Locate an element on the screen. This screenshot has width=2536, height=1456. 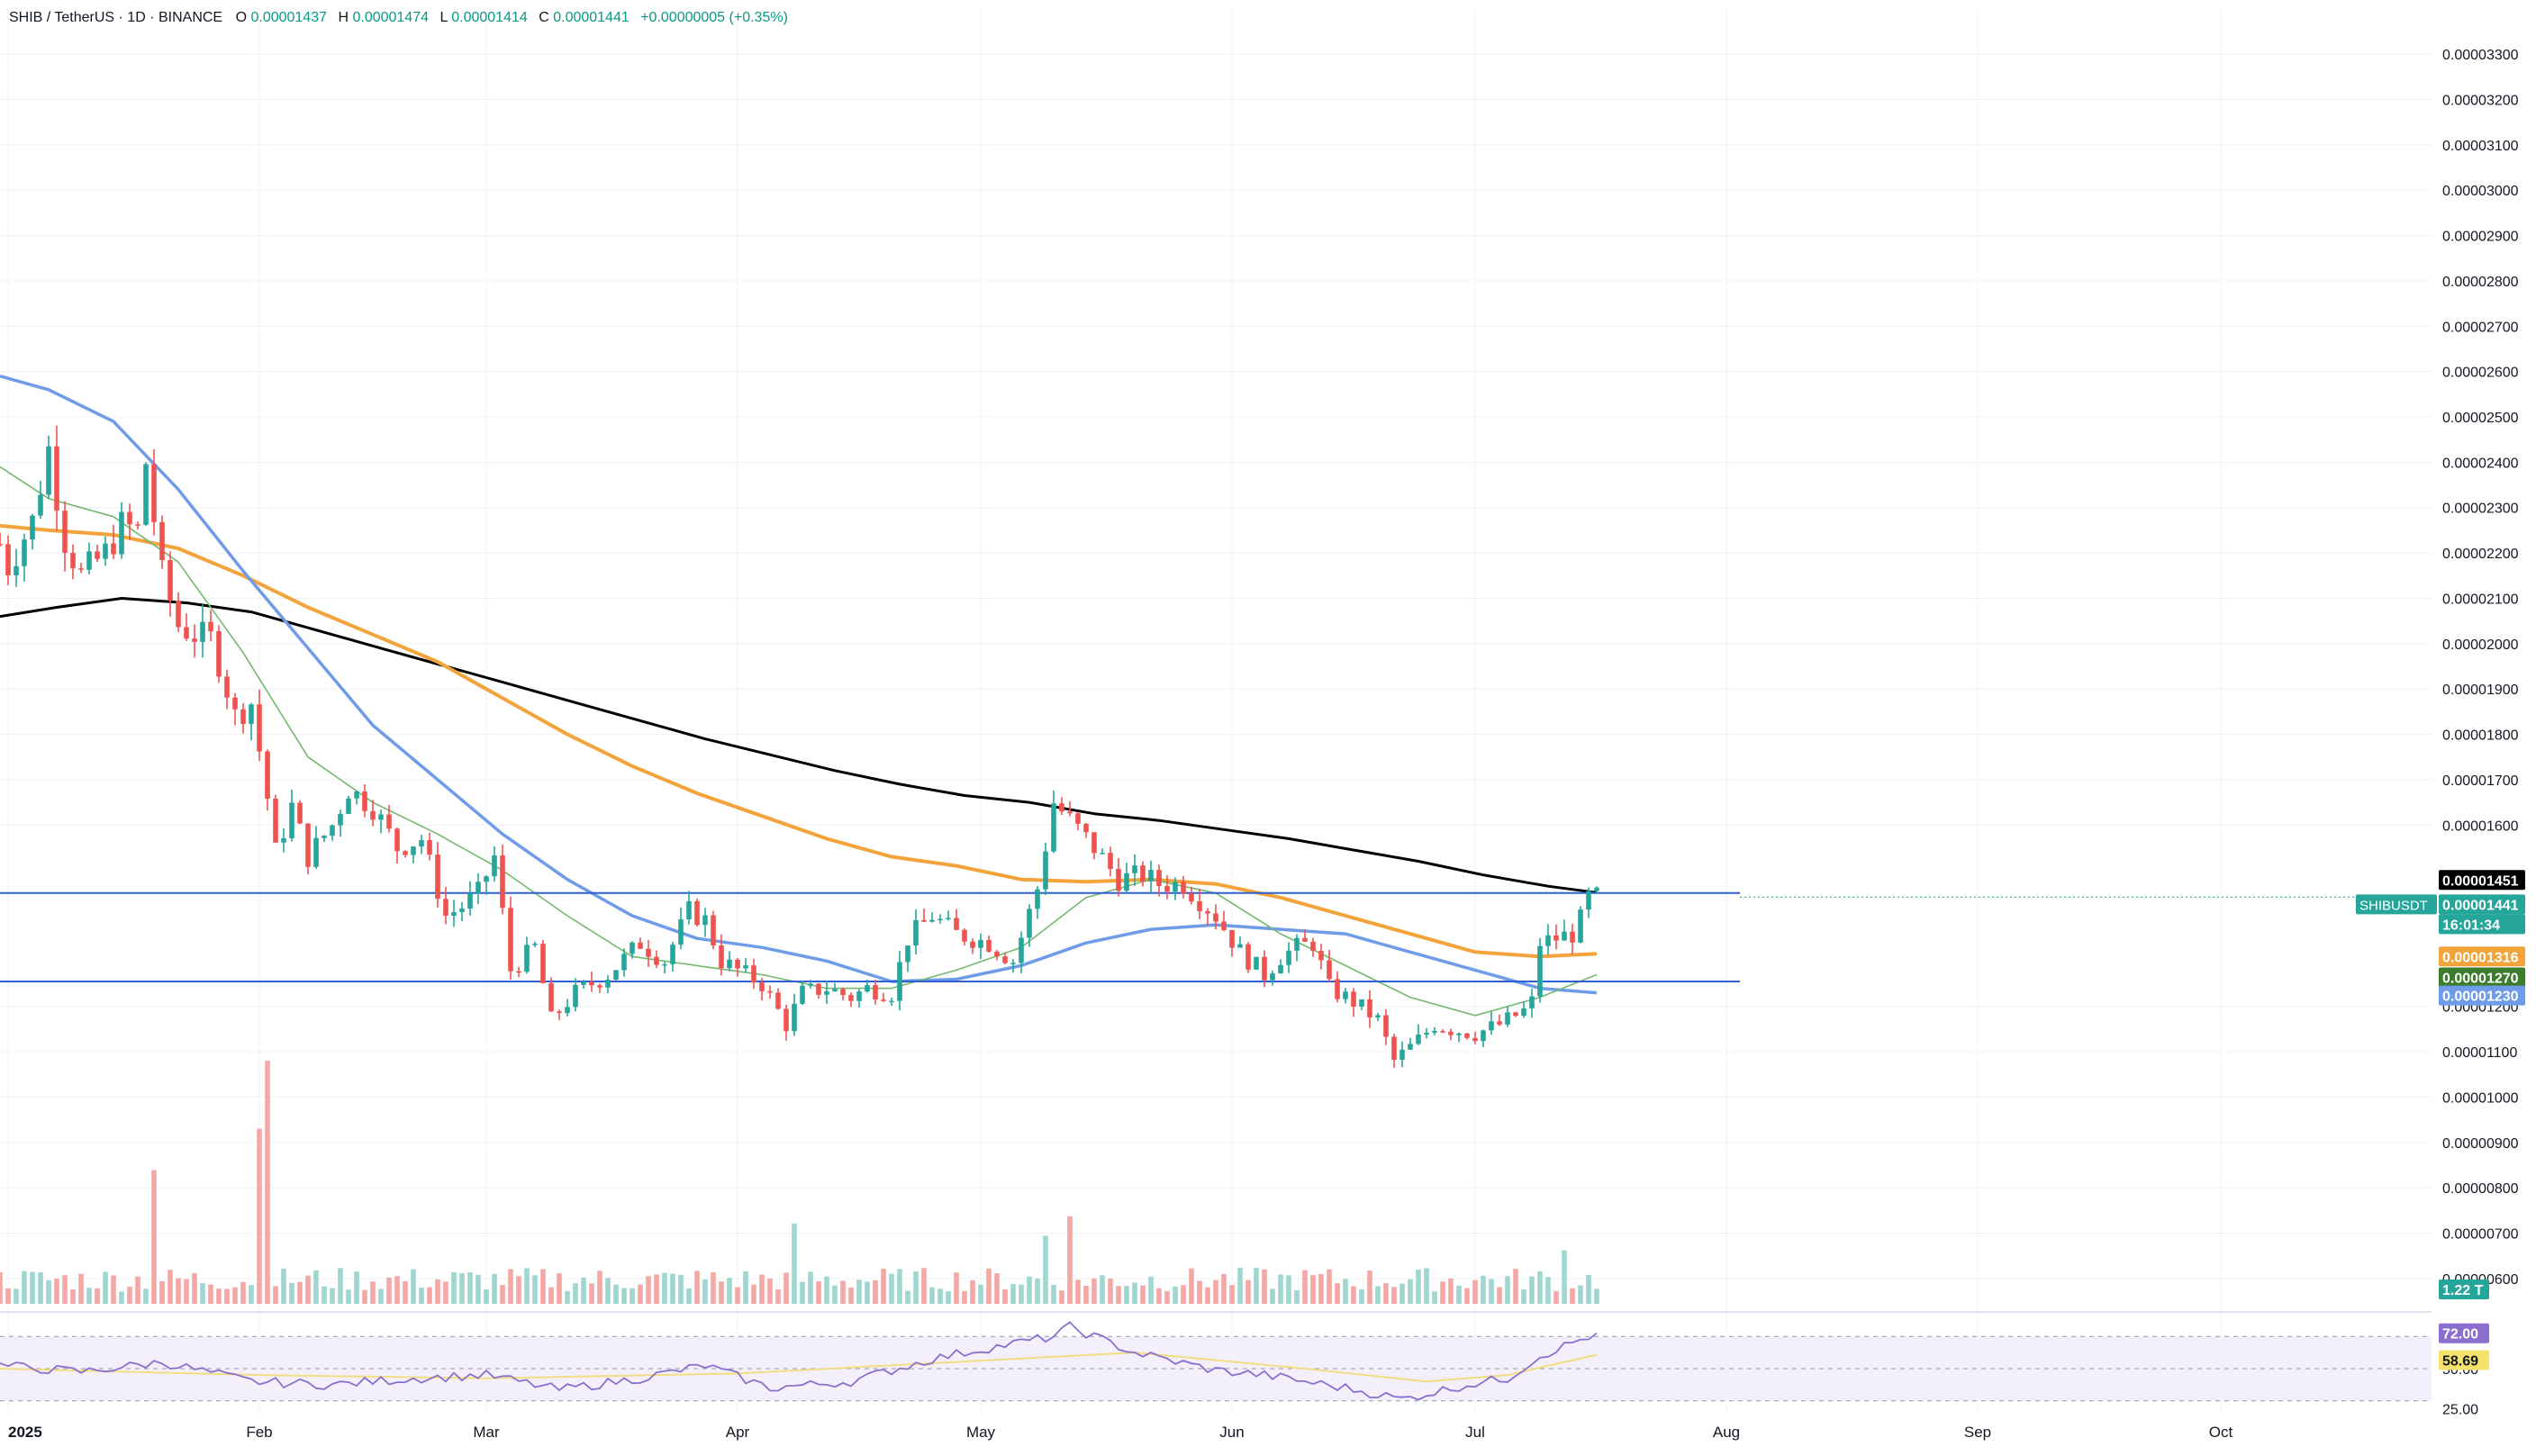
price-axis-tick: 0.00002900 is located at coordinates (2480, 237).